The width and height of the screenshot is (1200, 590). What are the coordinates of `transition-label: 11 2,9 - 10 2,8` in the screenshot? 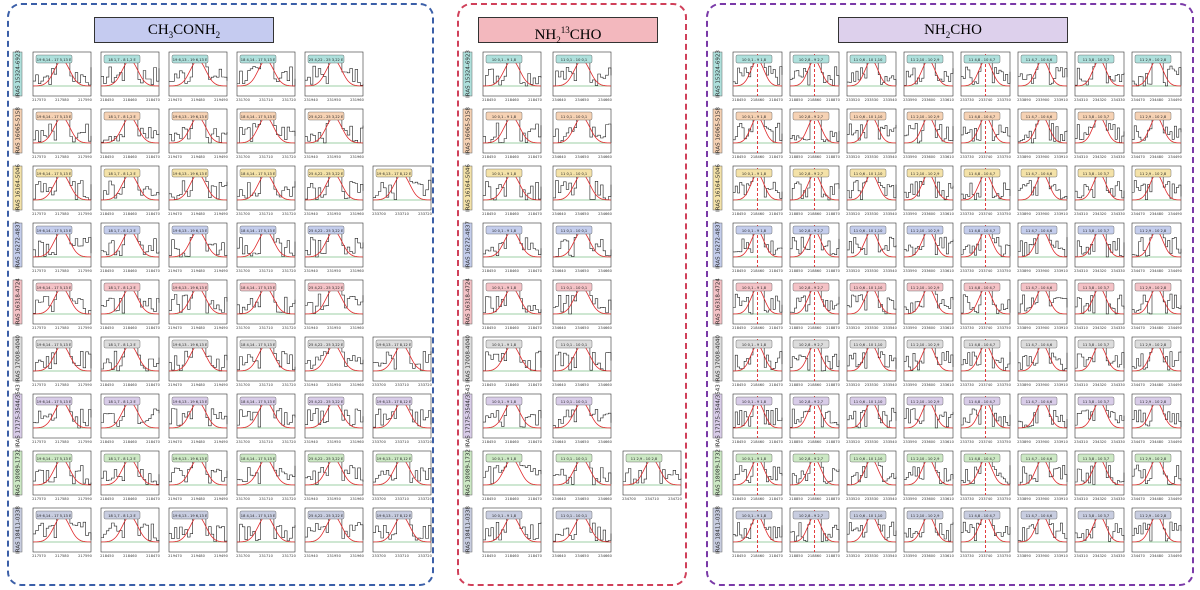 It's located at (1153, 345).